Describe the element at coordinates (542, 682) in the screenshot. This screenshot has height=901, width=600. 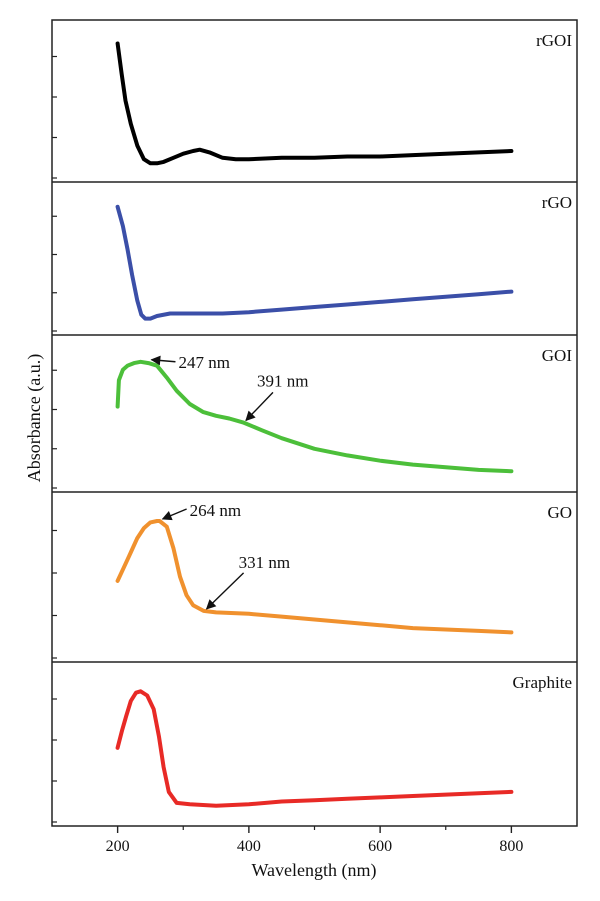
I see `panel-label-graphite: Graphite` at that location.